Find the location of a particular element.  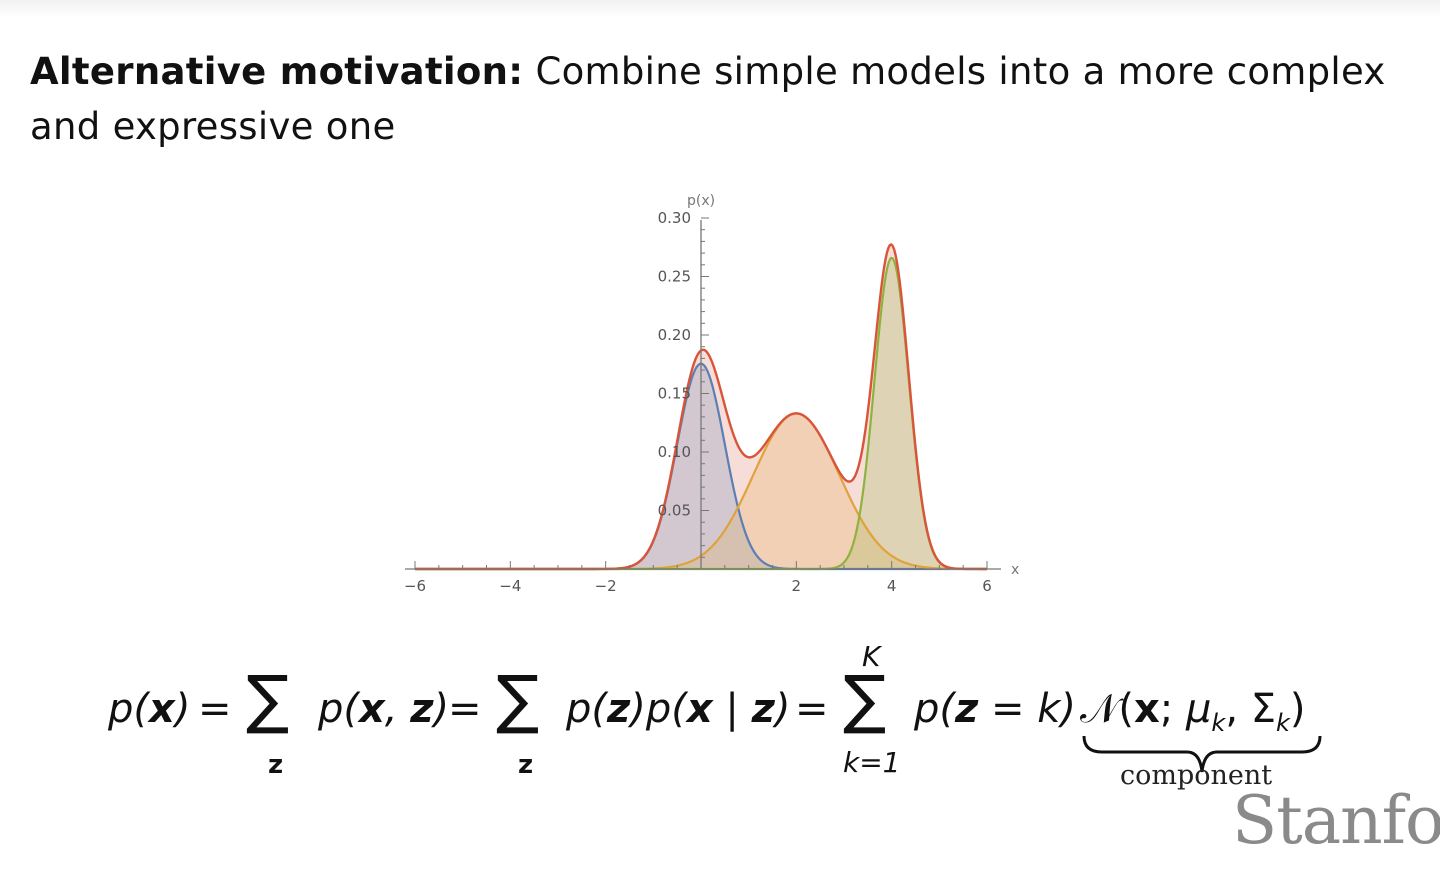

sum-sub-1: z is located at coordinates (276, 765).